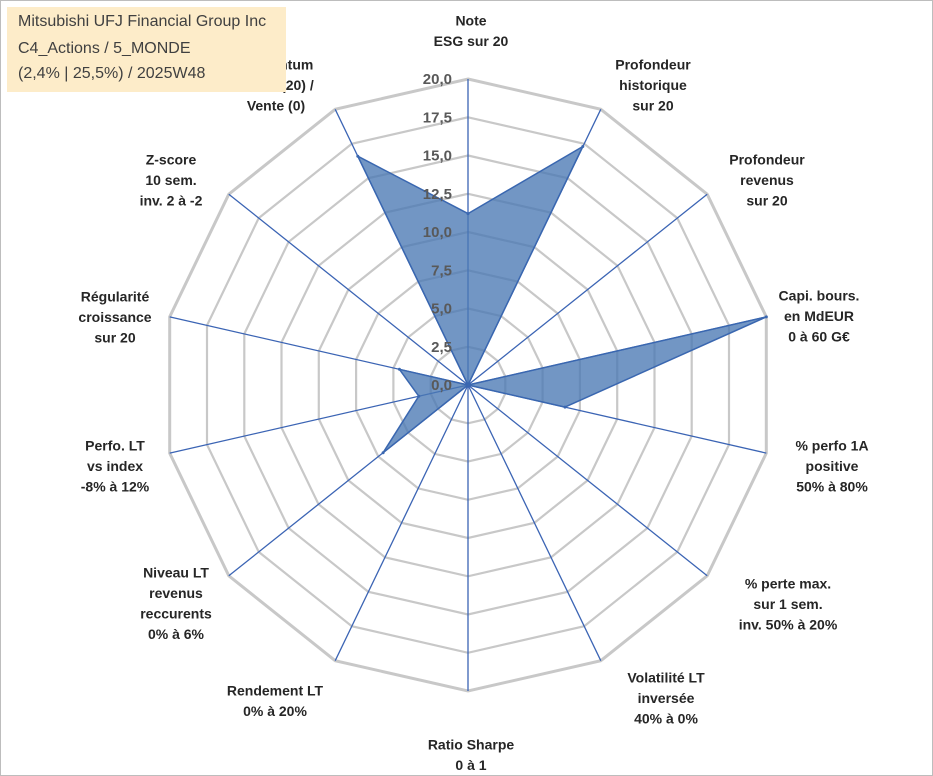  I want to click on axis-label-9-line-0: Niveau LT, so click(176, 572).